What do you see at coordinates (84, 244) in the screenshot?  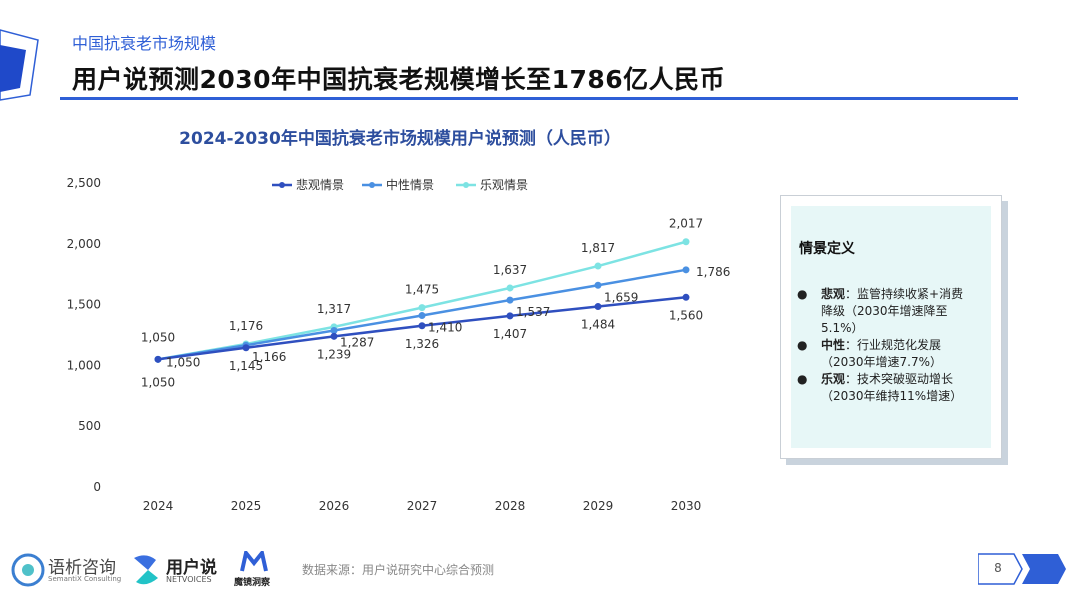 I see `y-tick-label: 2,000` at bounding box center [84, 244].